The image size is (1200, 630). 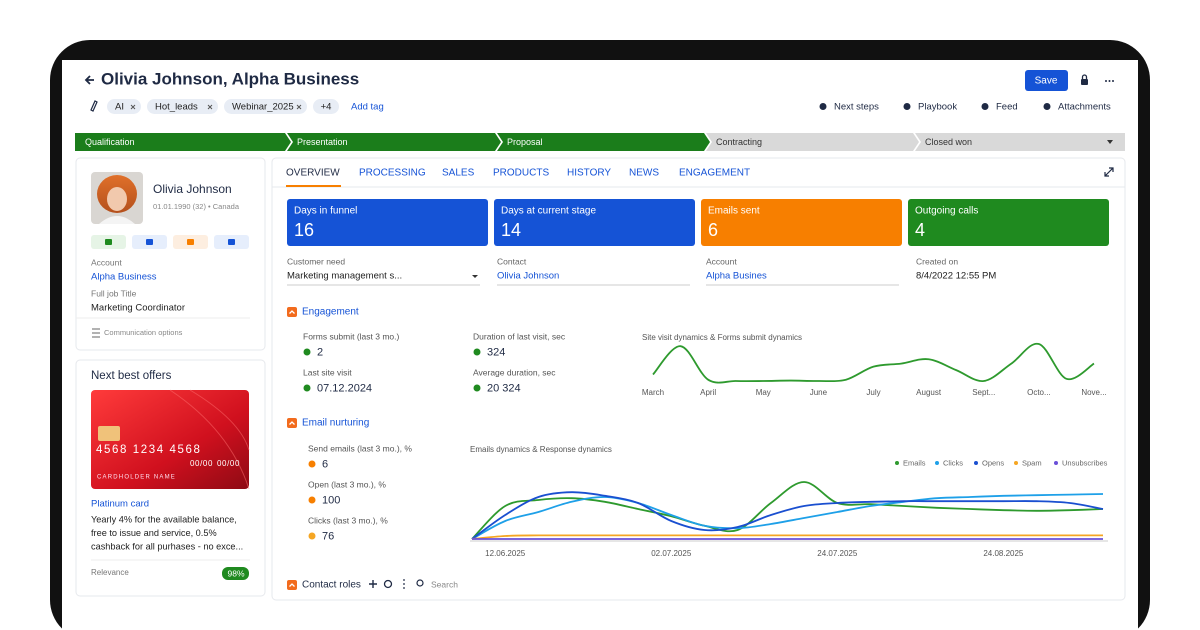 What do you see at coordinates (1109, 81) in the screenshot?
I see `more-icon` at bounding box center [1109, 81].